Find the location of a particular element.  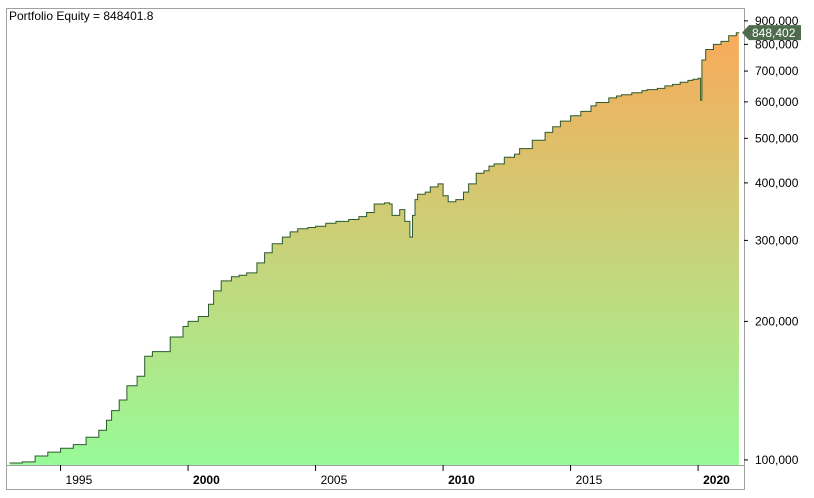

x-tick-label: 1995 is located at coordinates (79, 480).